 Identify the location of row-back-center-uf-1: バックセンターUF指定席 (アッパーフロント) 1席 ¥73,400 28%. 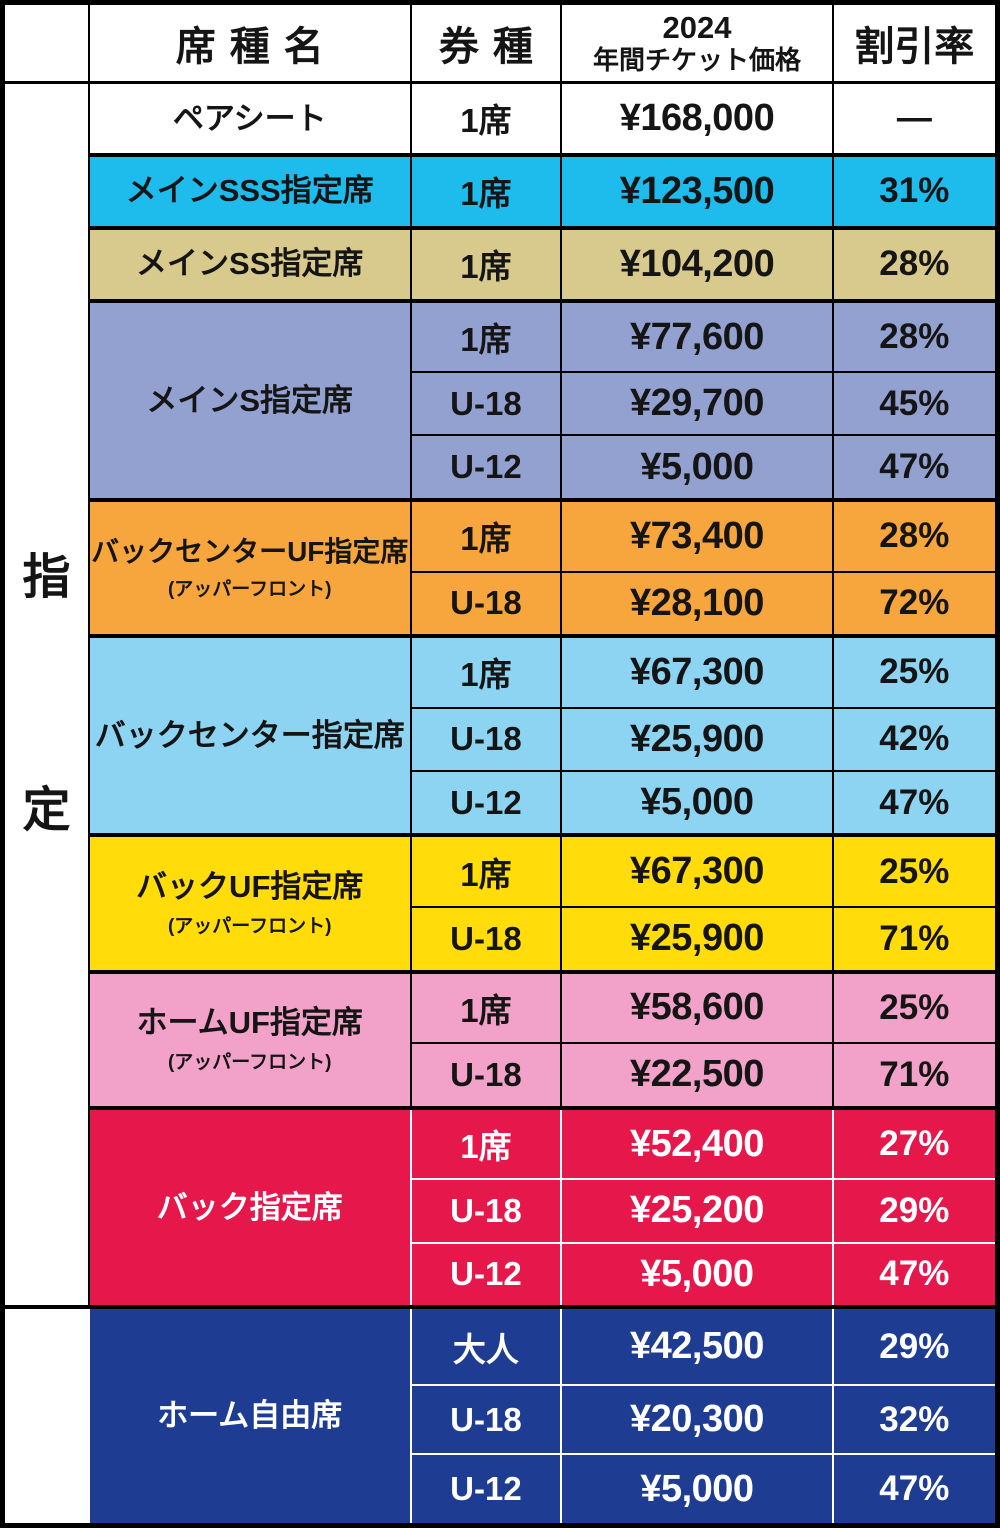
(500, 568).